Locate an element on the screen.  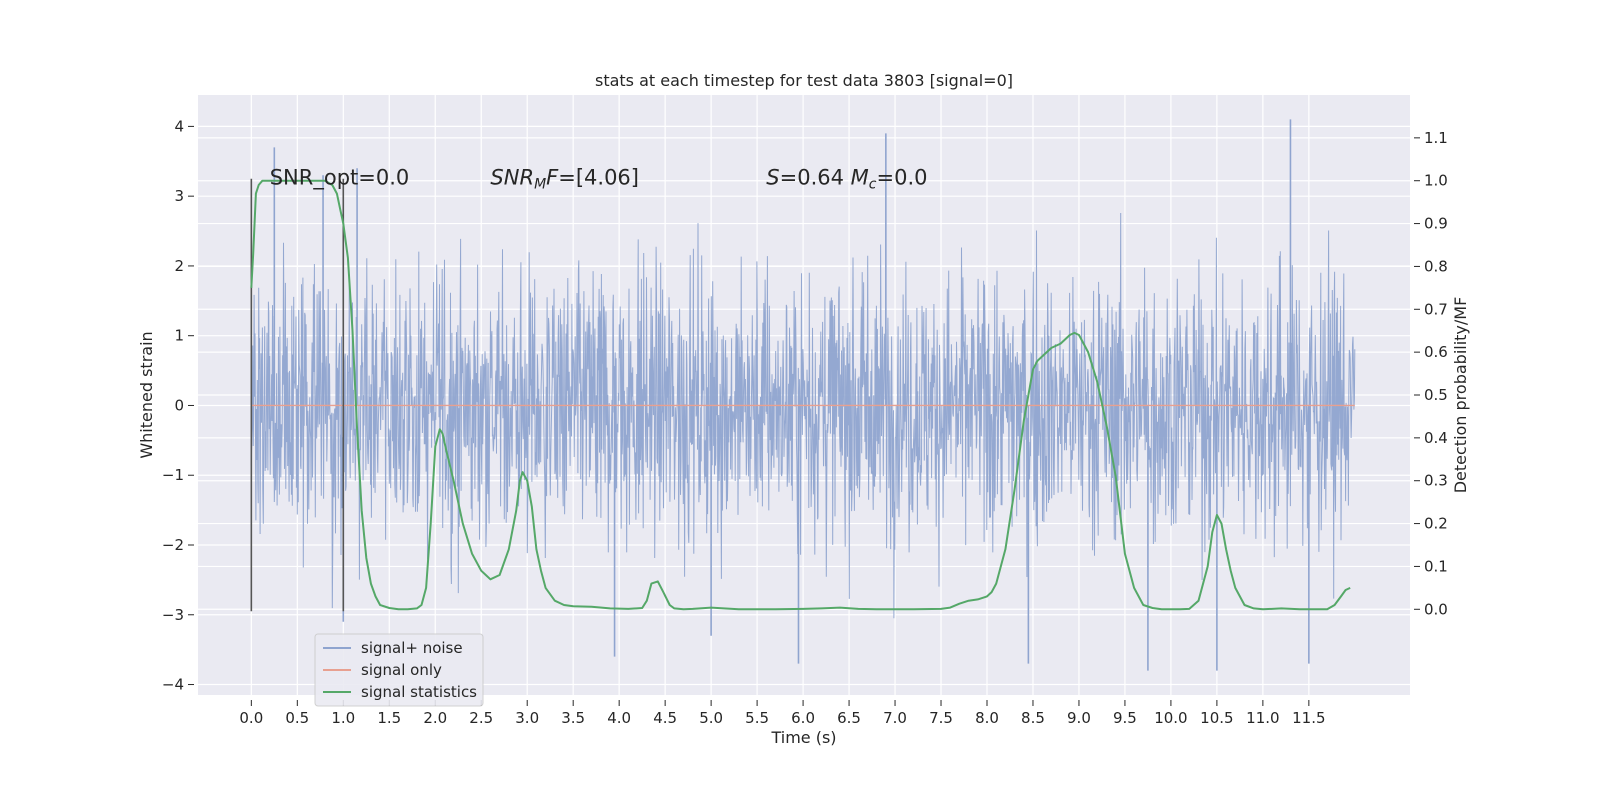
x-tick-label: 10.0 is located at coordinates (1170, 718).